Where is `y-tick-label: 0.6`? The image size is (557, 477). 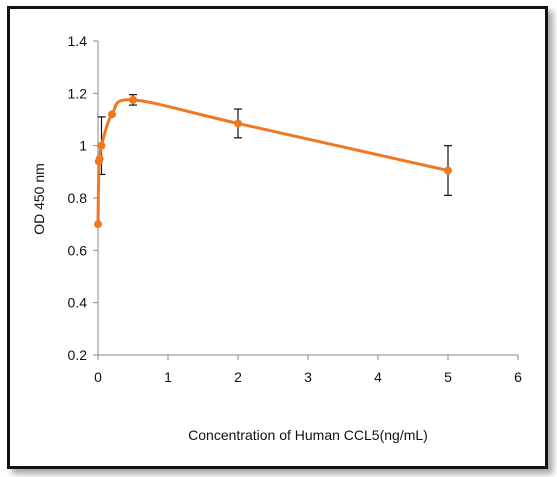
y-tick-label: 0.6 is located at coordinates (78, 250).